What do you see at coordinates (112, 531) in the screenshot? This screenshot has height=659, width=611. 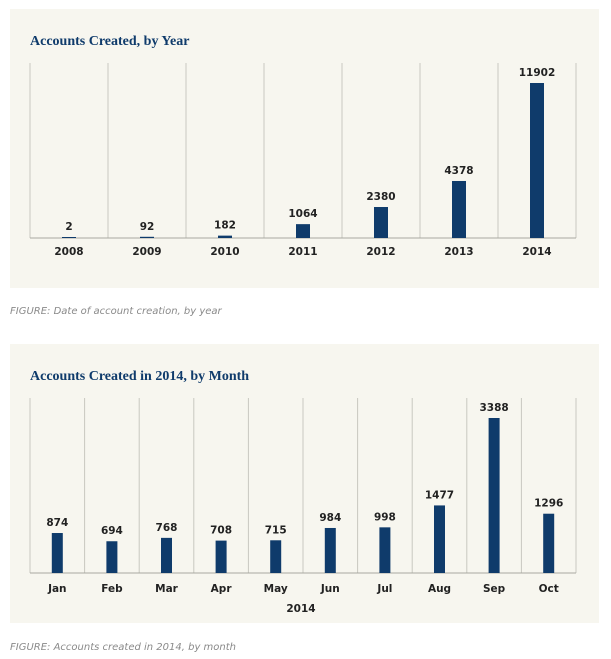 I see `month-value-label-Feb: 694` at bounding box center [112, 531].